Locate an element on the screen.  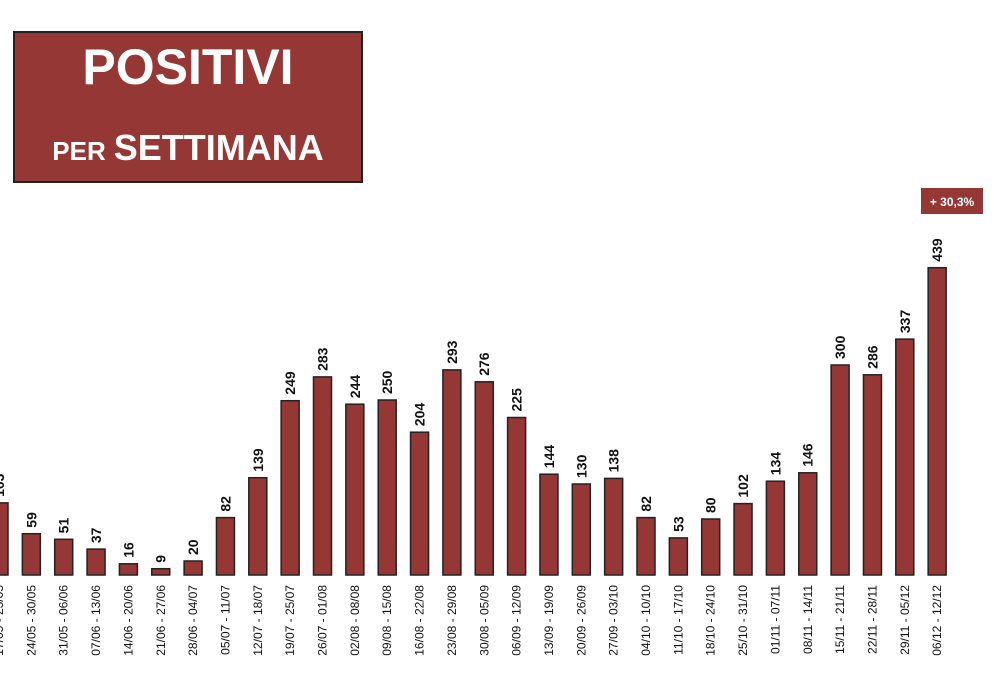
value-label: 53 is located at coordinates (678, 524).